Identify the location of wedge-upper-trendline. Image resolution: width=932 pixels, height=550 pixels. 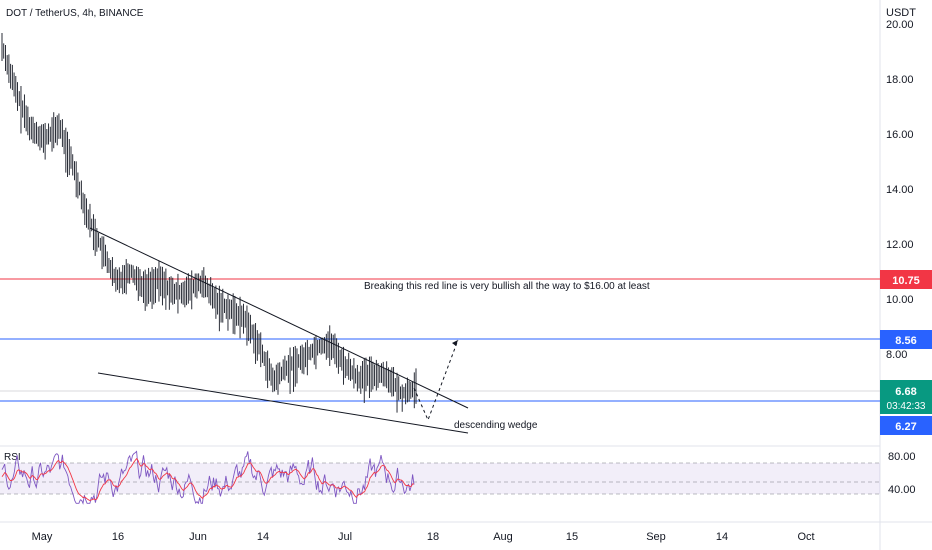
(279, 318).